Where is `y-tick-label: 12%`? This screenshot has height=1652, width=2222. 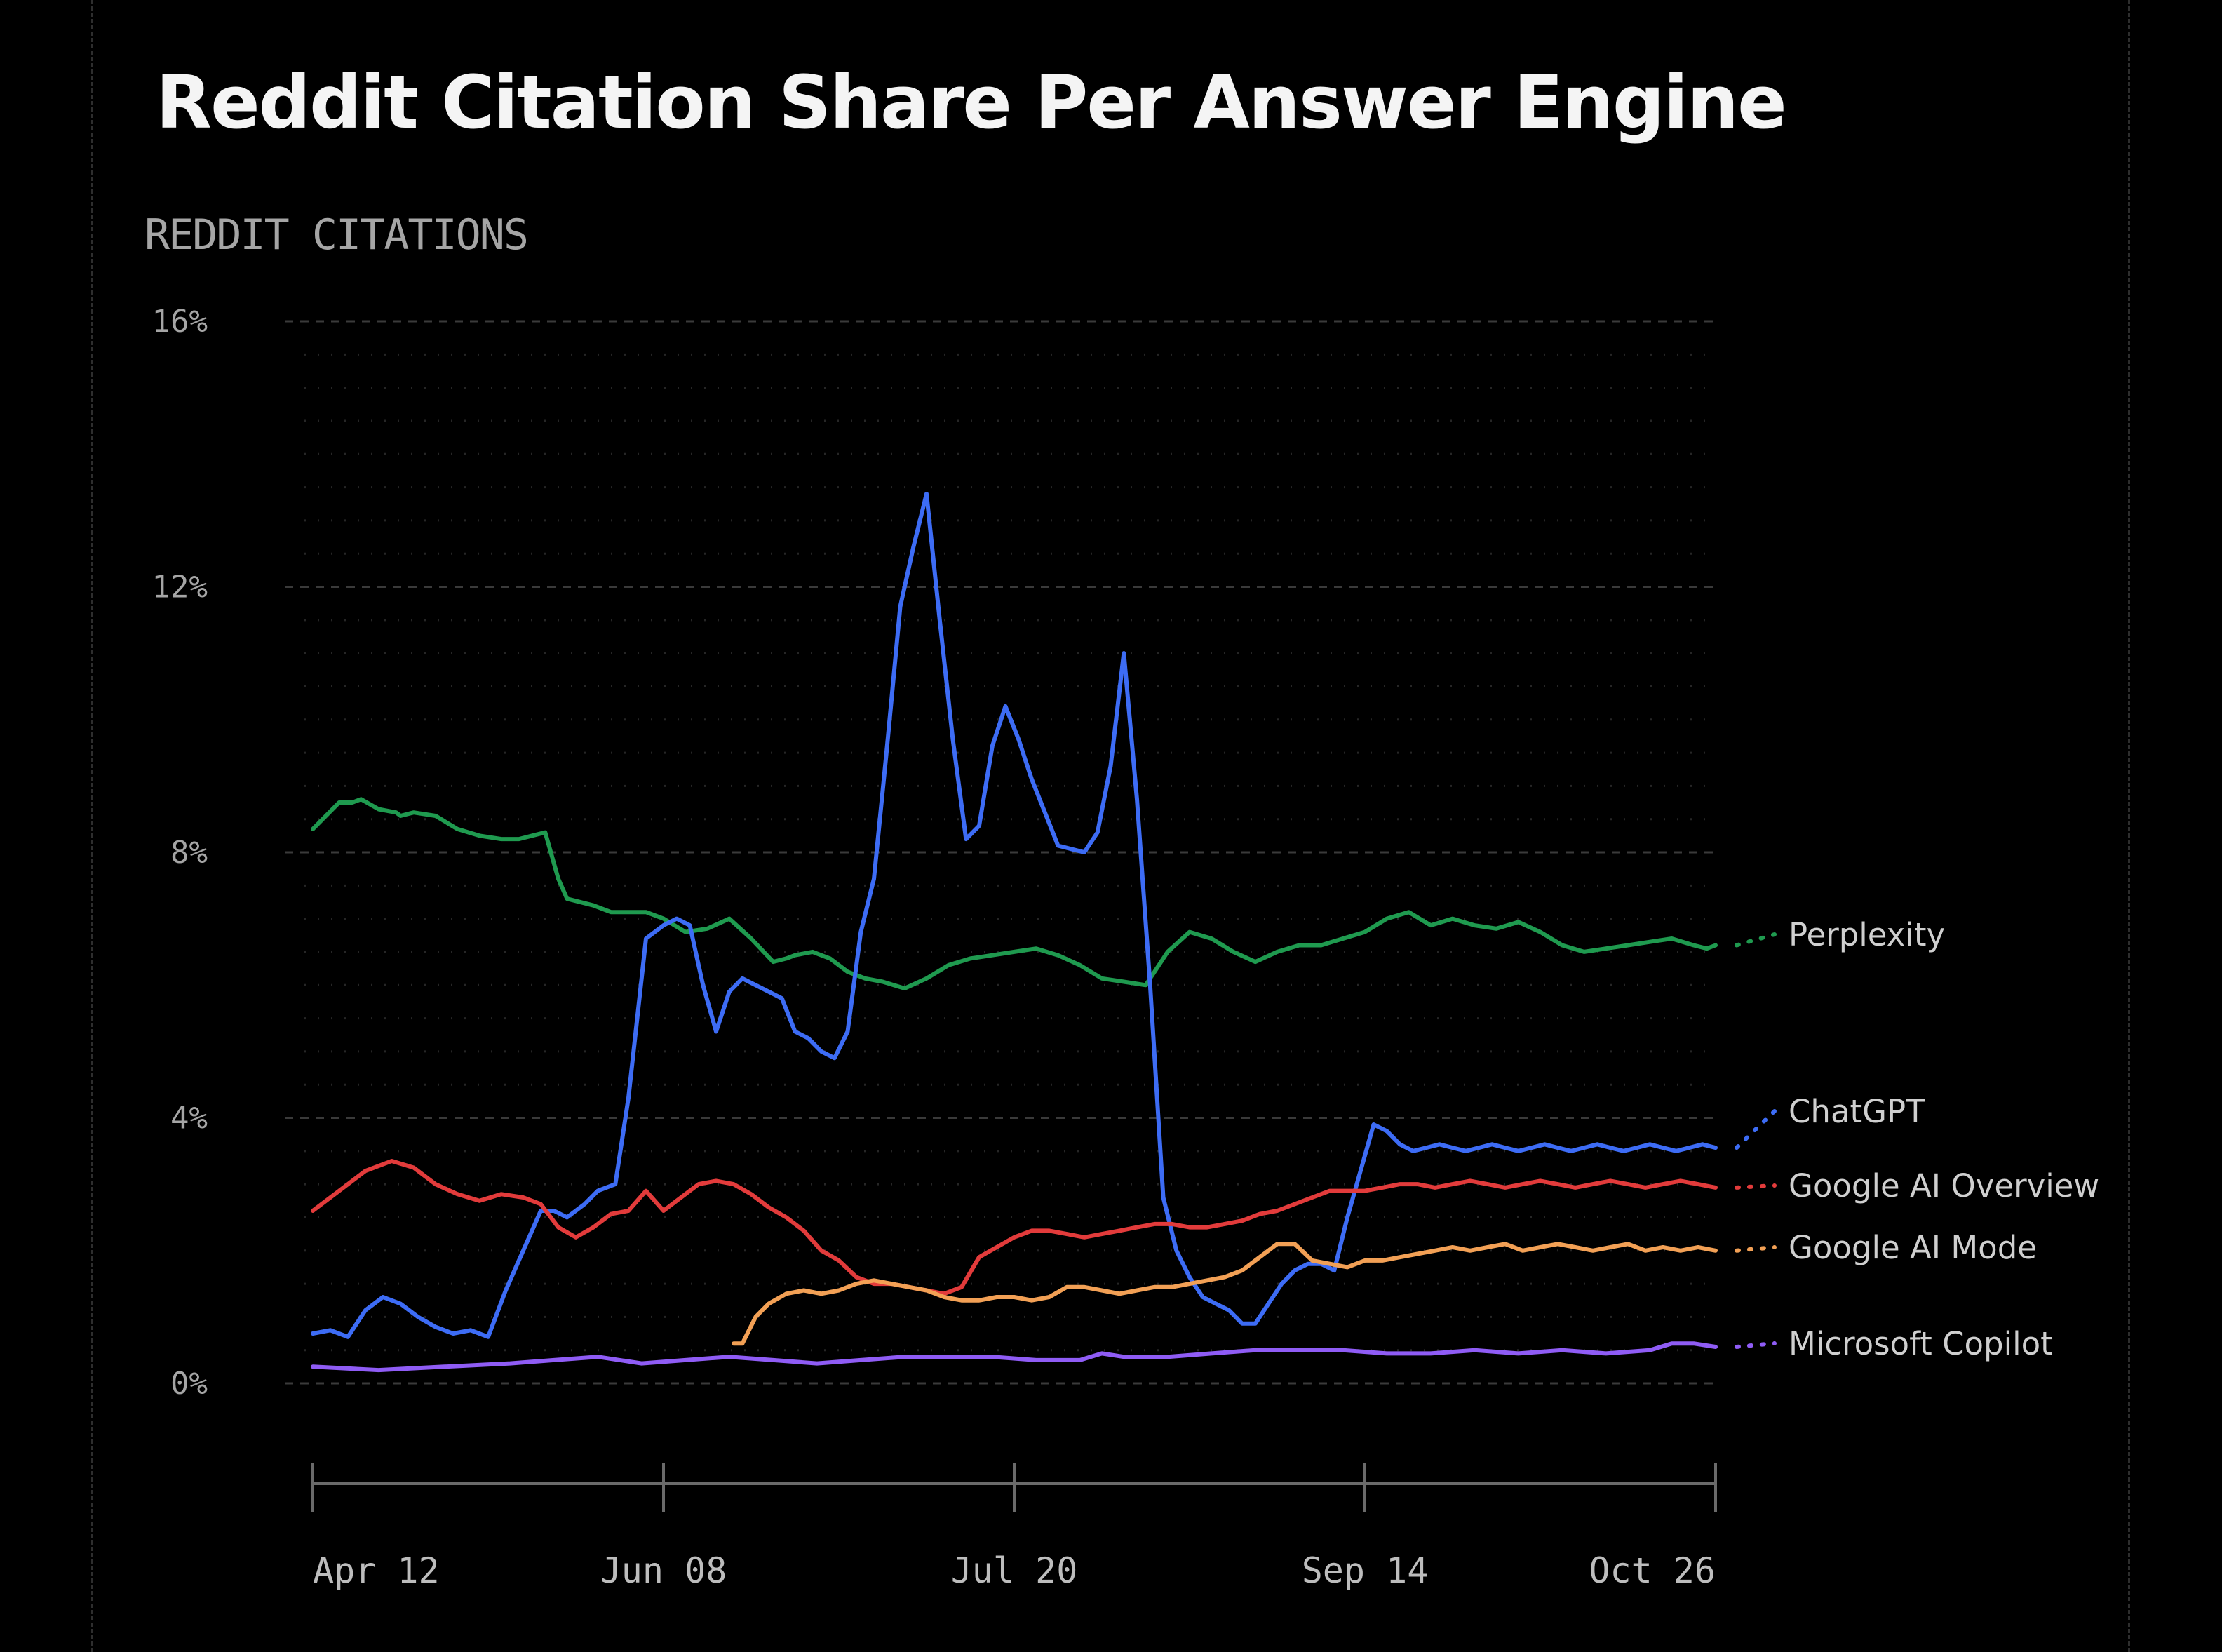 y-tick-label: 12% is located at coordinates (180, 587).